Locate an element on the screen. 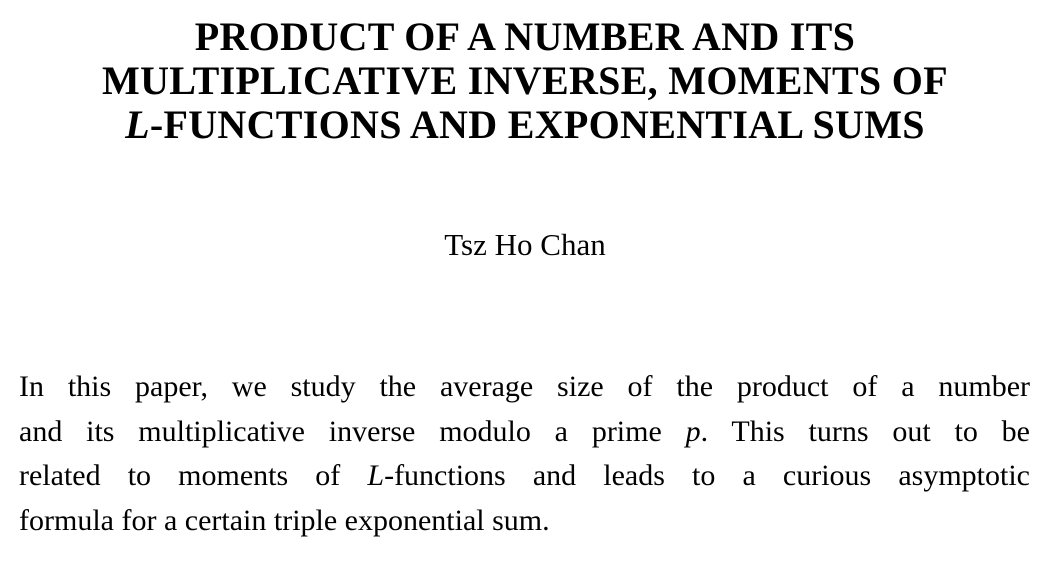 Image resolution: width=1050 pixels, height=568 pixels. author-name: Tsz Ho Chan is located at coordinates (525, 244).